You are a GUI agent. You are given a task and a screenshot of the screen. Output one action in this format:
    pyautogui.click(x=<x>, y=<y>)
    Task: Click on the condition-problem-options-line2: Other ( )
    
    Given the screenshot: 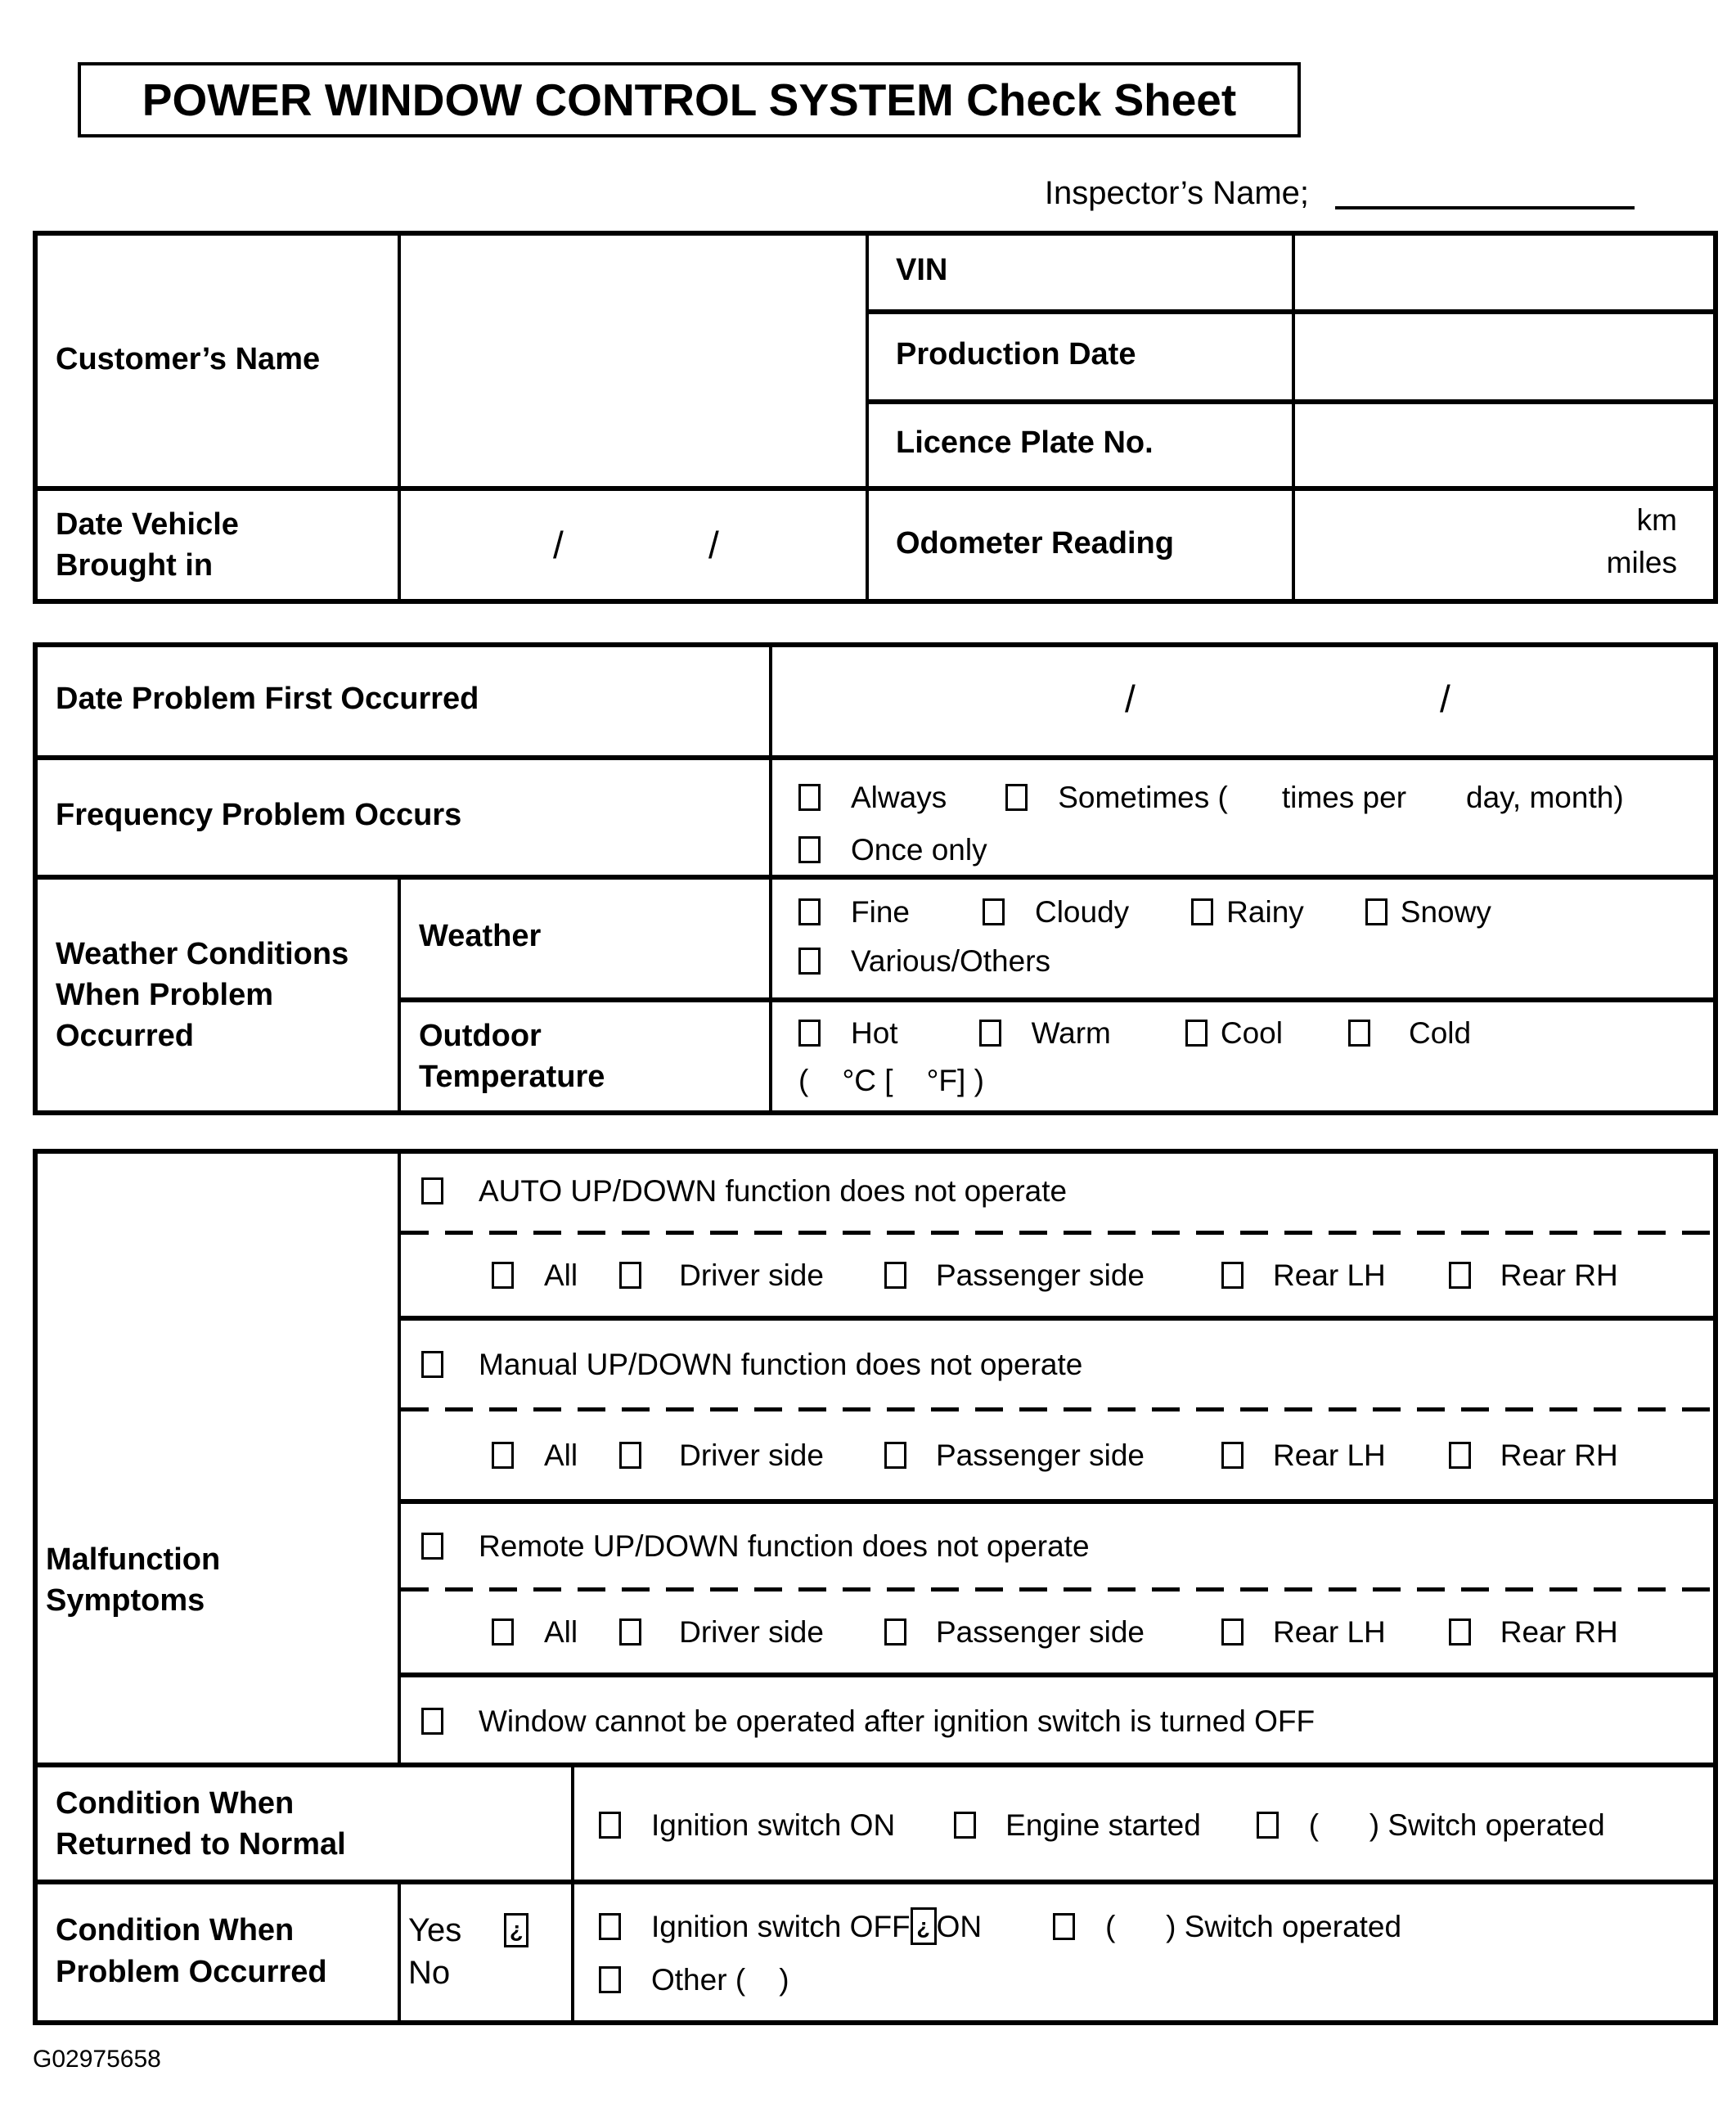 What is the action you would take?
    pyautogui.click(x=681, y=1979)
    